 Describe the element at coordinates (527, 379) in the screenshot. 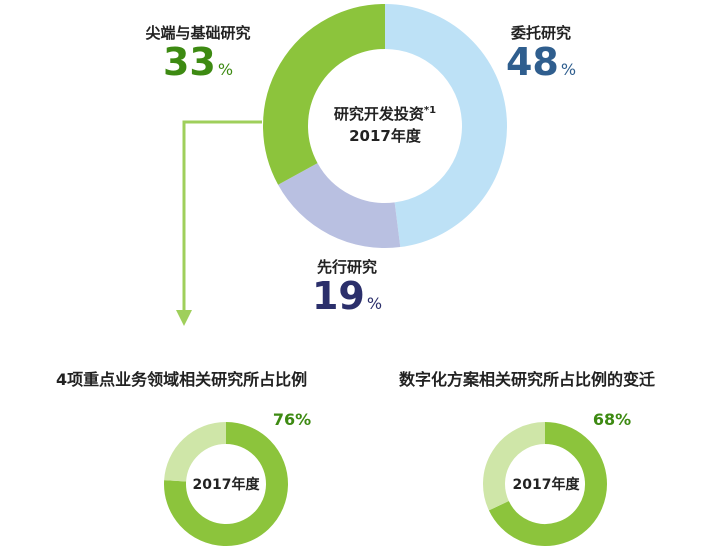

I see `digital-solutions-title: 数字化方案相关研究所占比例的变迁` at that location.